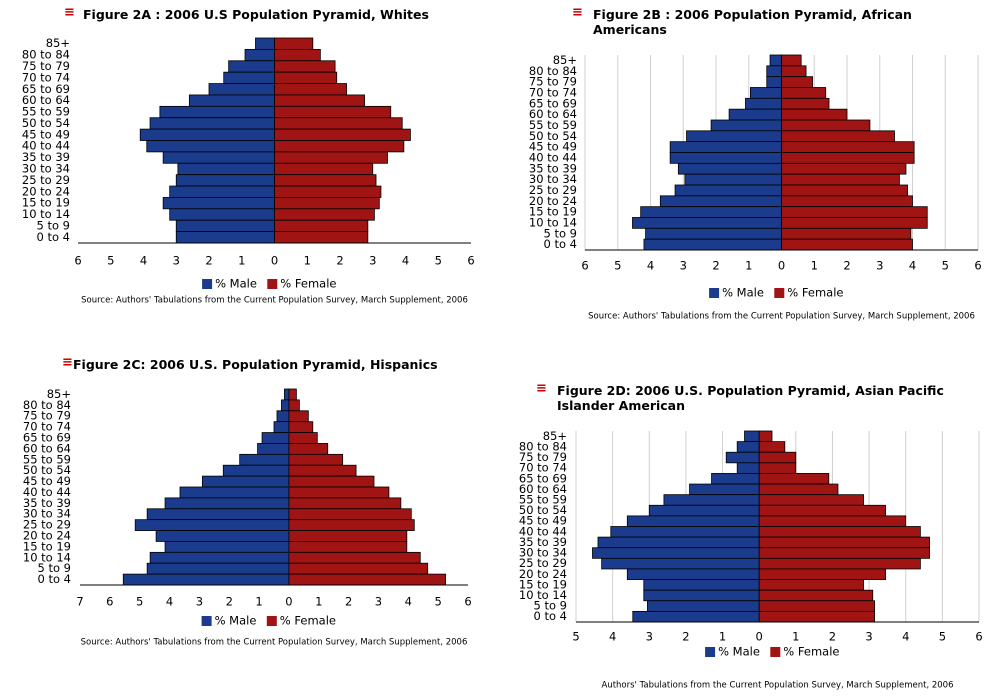 The image size is (998, 698). I want to click on x-tick-label: 3, so click(372, 261).